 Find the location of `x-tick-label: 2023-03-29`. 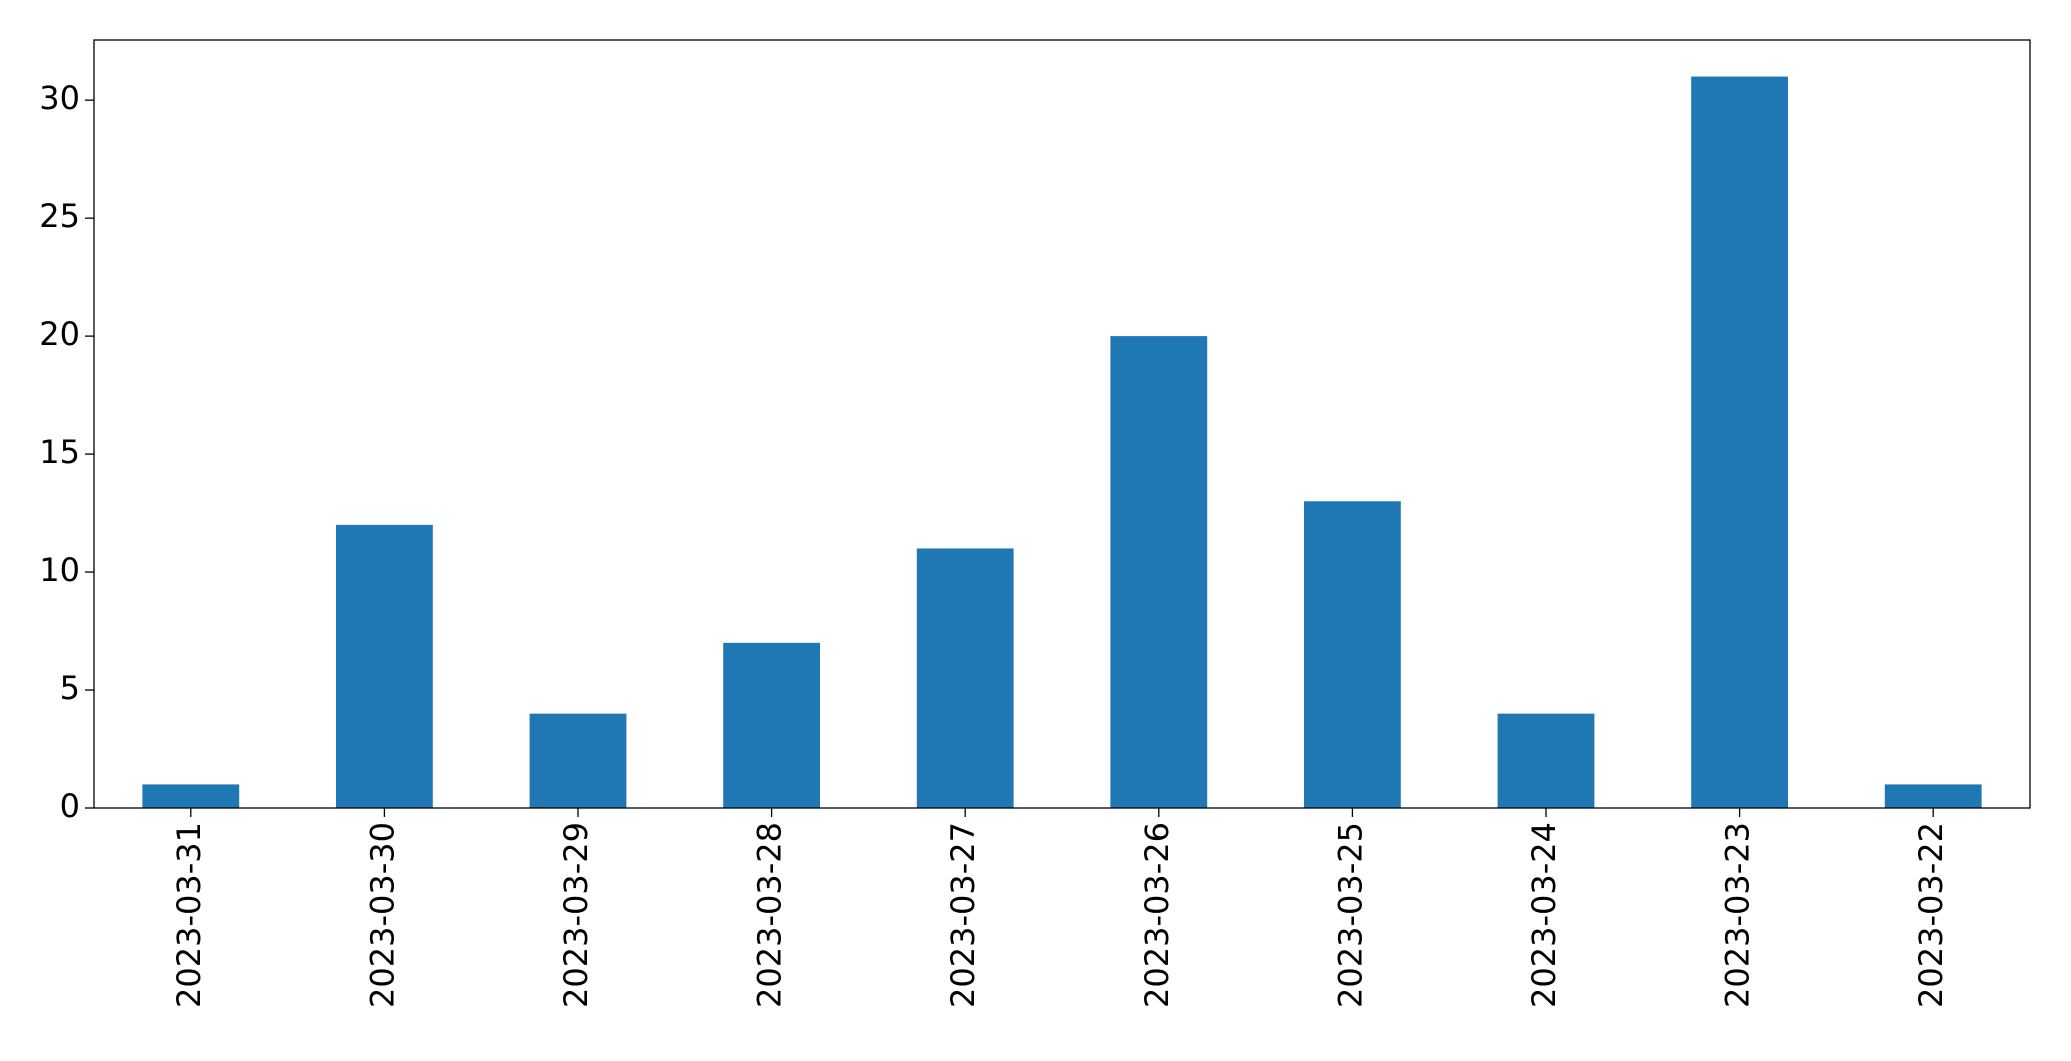

x-tick-label: 2023-03-29 is located at coordinates (576, 915).